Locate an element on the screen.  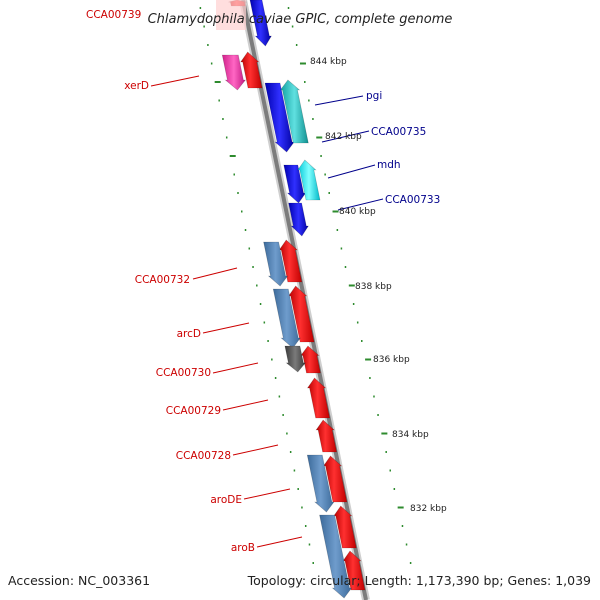
gene-label-mdh: mdh is located at coordinates (389, 165).